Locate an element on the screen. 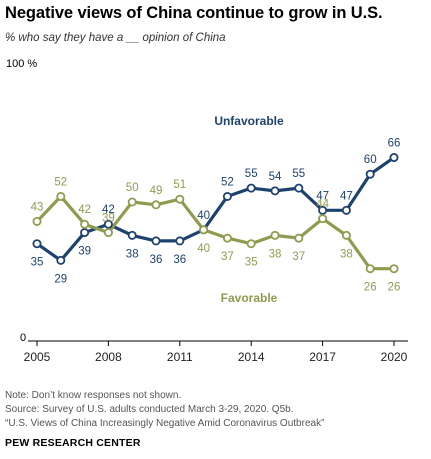 Image resolution: width=431 pixels, height=459 pixels. data-label-favorable: 50 is located at coordinates (132, 188).